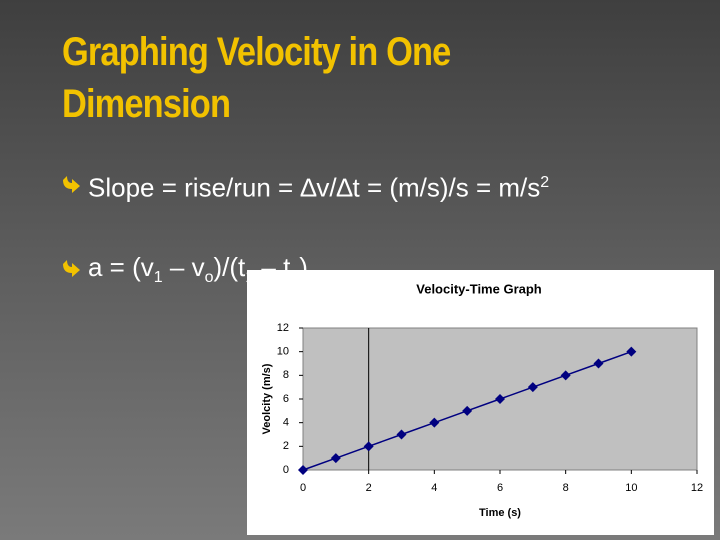 Image resolution: width=720 pixels, height=540 pixels. I want to click on x-axis-label: Time (s), so click(500, 513).